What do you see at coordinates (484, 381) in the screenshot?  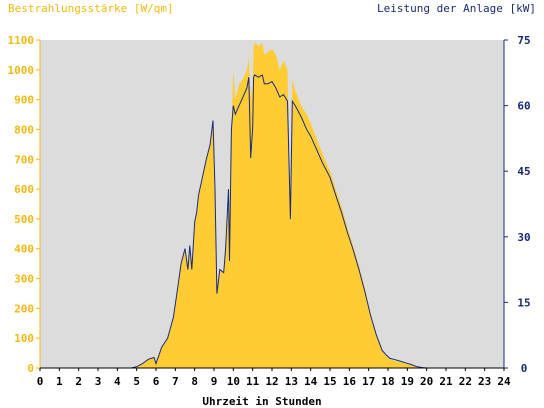 I see `x-tick-label: 23` at bounding box center [484, 381].